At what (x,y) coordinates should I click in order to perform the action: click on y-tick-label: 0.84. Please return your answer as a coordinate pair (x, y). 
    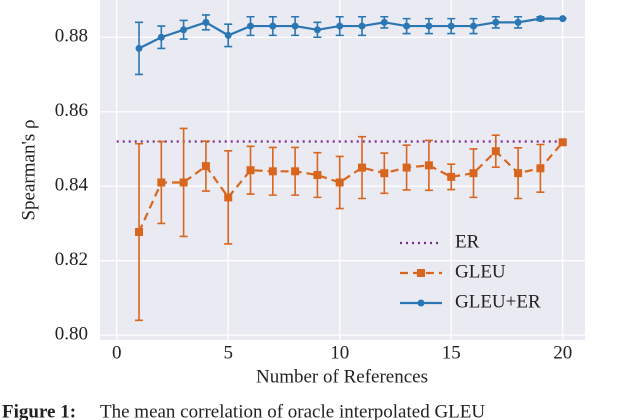
    Looking at the image, I should click on (72, 185).